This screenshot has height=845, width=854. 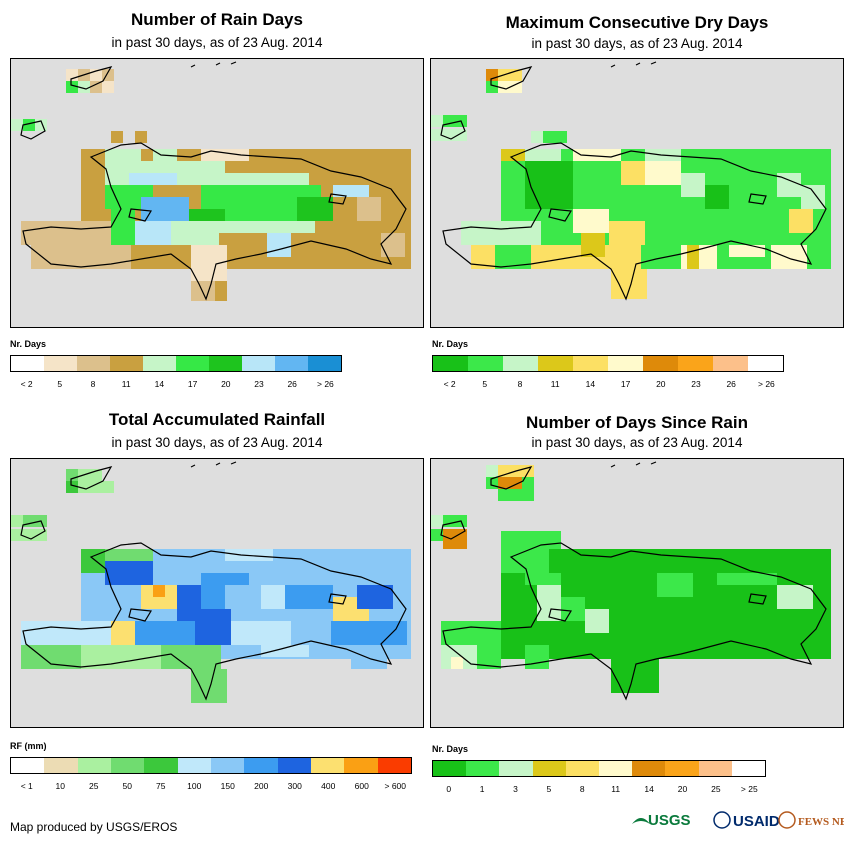 I want to click on legend-tick-label: > 600, so click(x=395, y=786).